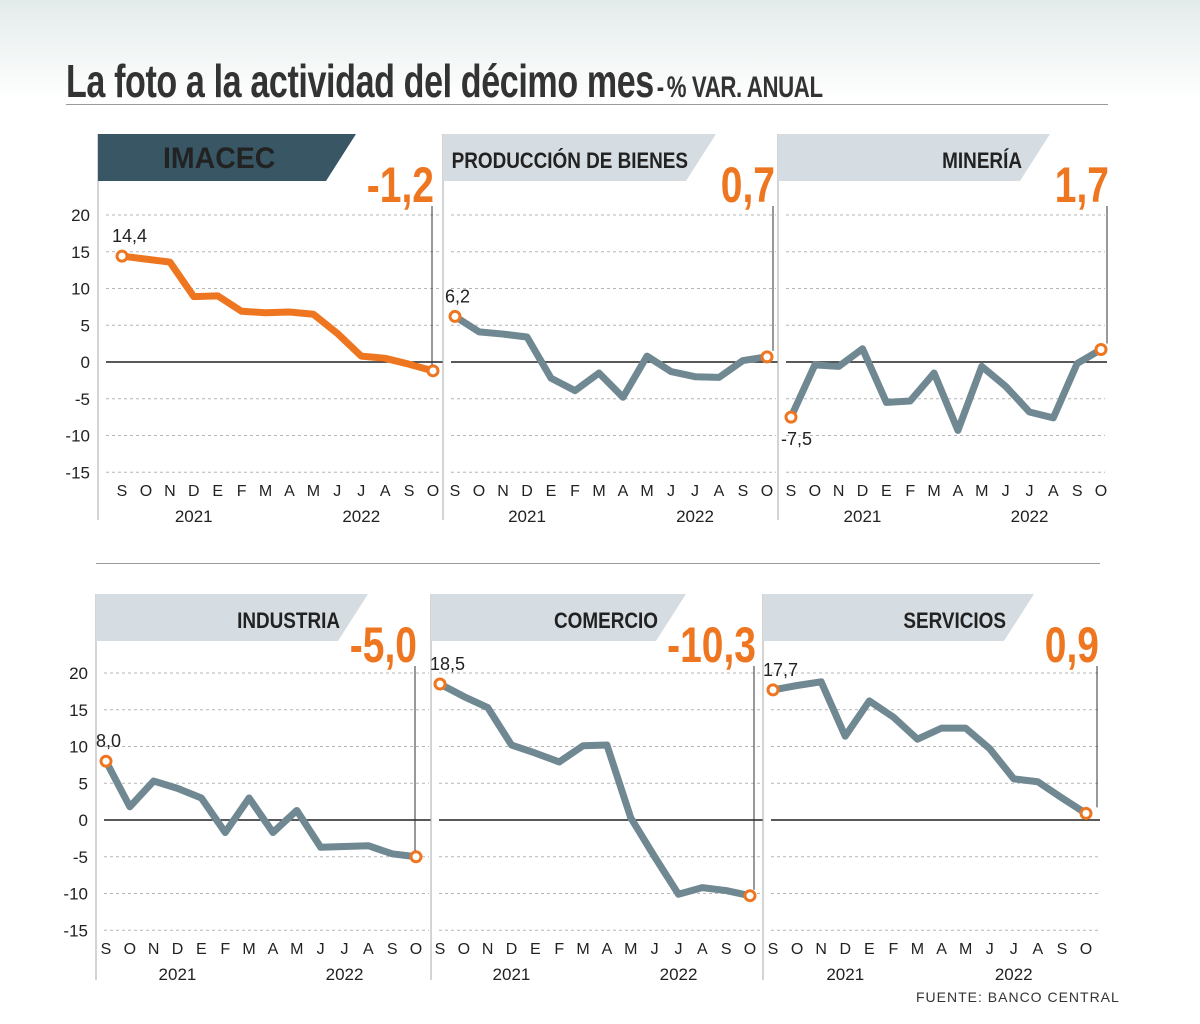  I want to click on headline-value-imacec: -1,2, so click(400, 184).